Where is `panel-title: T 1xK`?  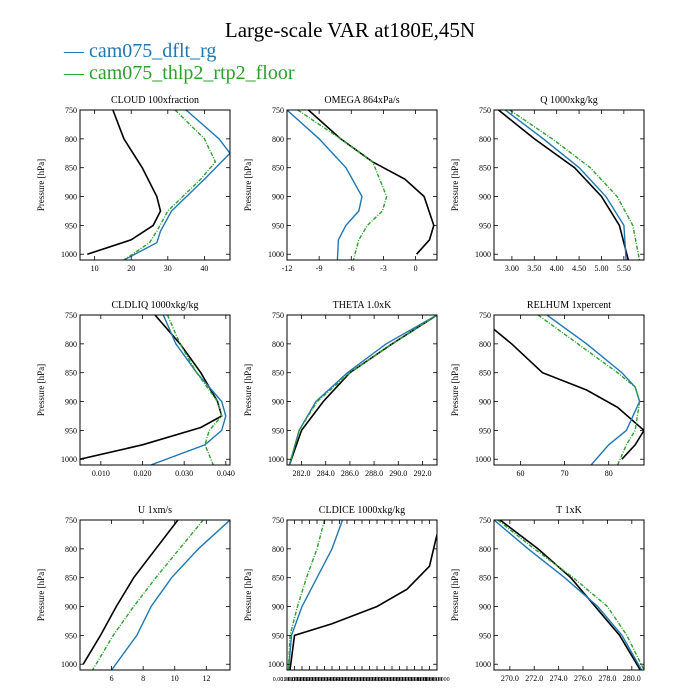 panel-title: T 1xK is located at coordinates (569, 510).